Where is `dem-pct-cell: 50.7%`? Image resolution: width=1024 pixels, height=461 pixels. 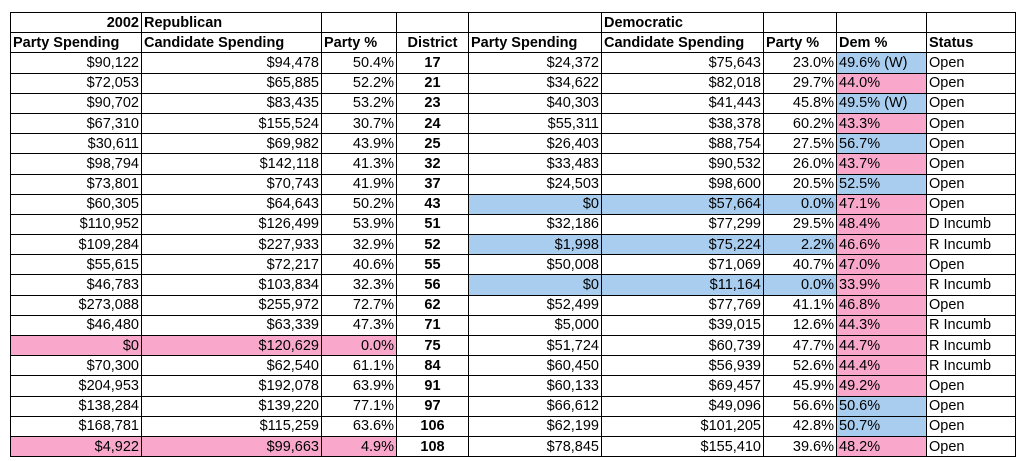
dem-pct-cell: 50.7% is located at coordinates (881, 426).